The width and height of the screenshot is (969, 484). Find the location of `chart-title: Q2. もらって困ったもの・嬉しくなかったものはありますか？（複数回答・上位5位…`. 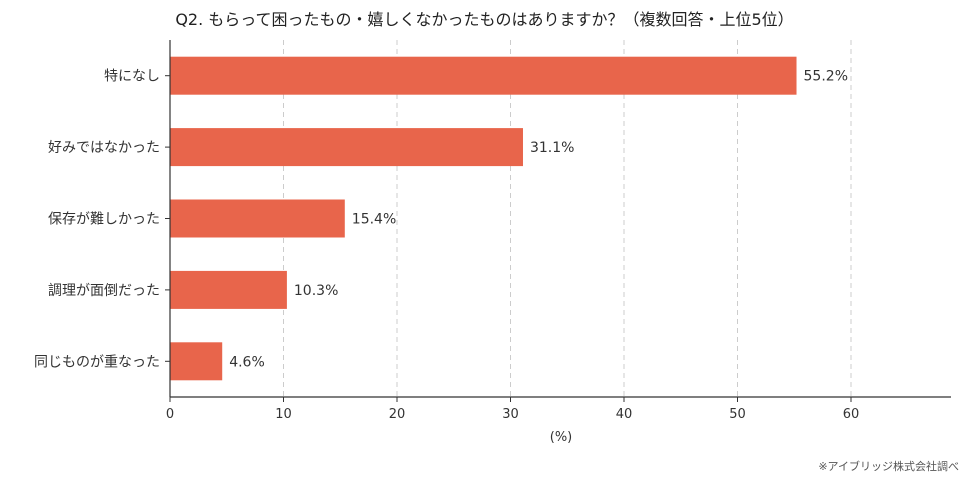

chart-title: Q2. もらって困ったもの・嬉しくなかったものはありますか？（複数回答・上位5位… is located at coordinates (484, 19).